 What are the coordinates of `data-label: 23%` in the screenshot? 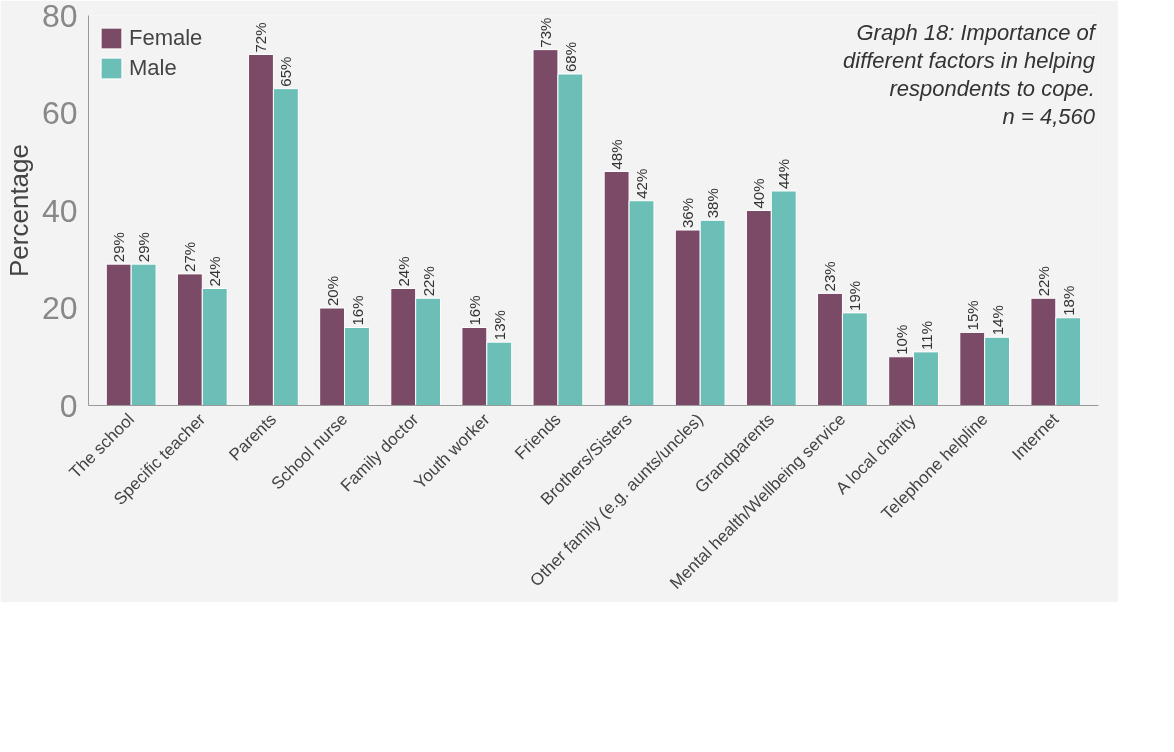 It's located at (830, 276).